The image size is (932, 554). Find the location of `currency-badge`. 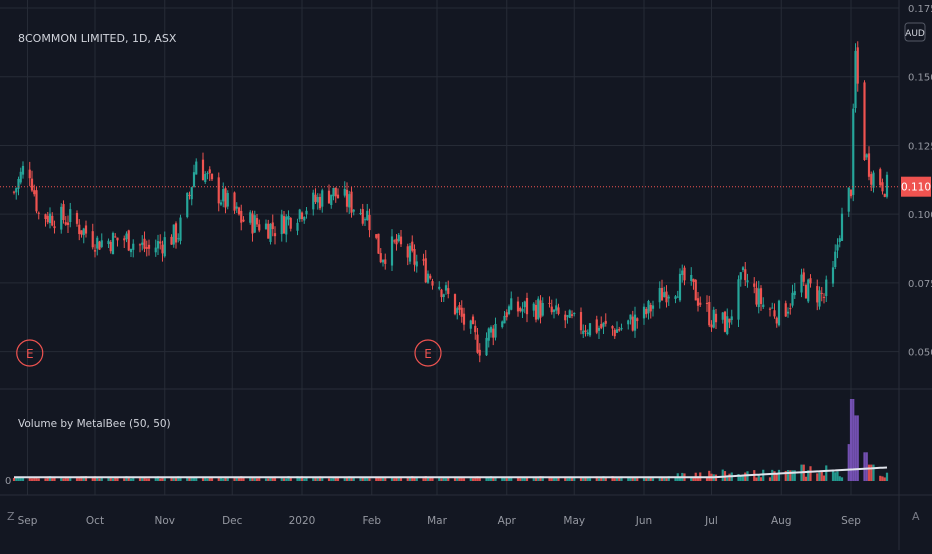

currency-badge is located at coordinates (915, 32).